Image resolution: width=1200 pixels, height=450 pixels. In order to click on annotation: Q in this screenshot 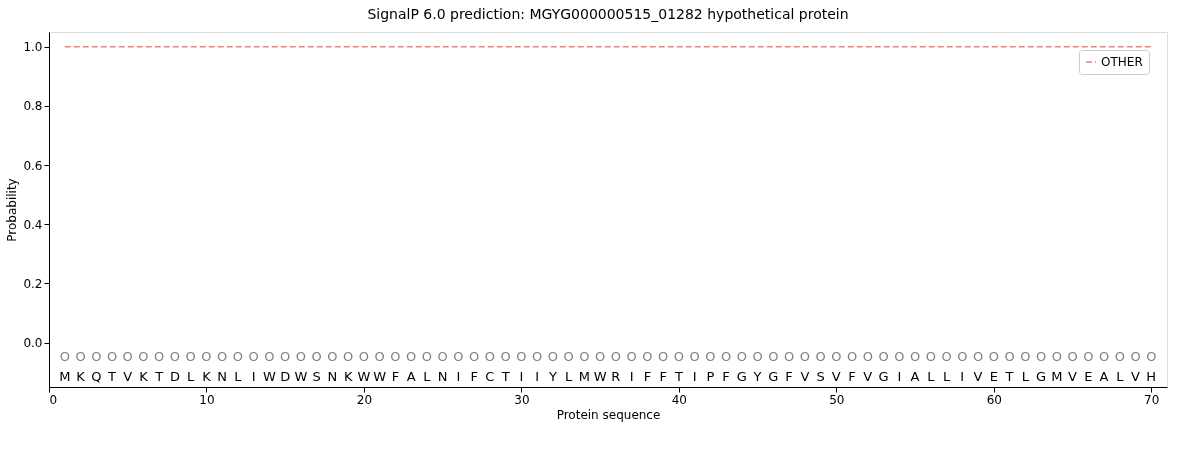, I will do `click(96, 377)`.